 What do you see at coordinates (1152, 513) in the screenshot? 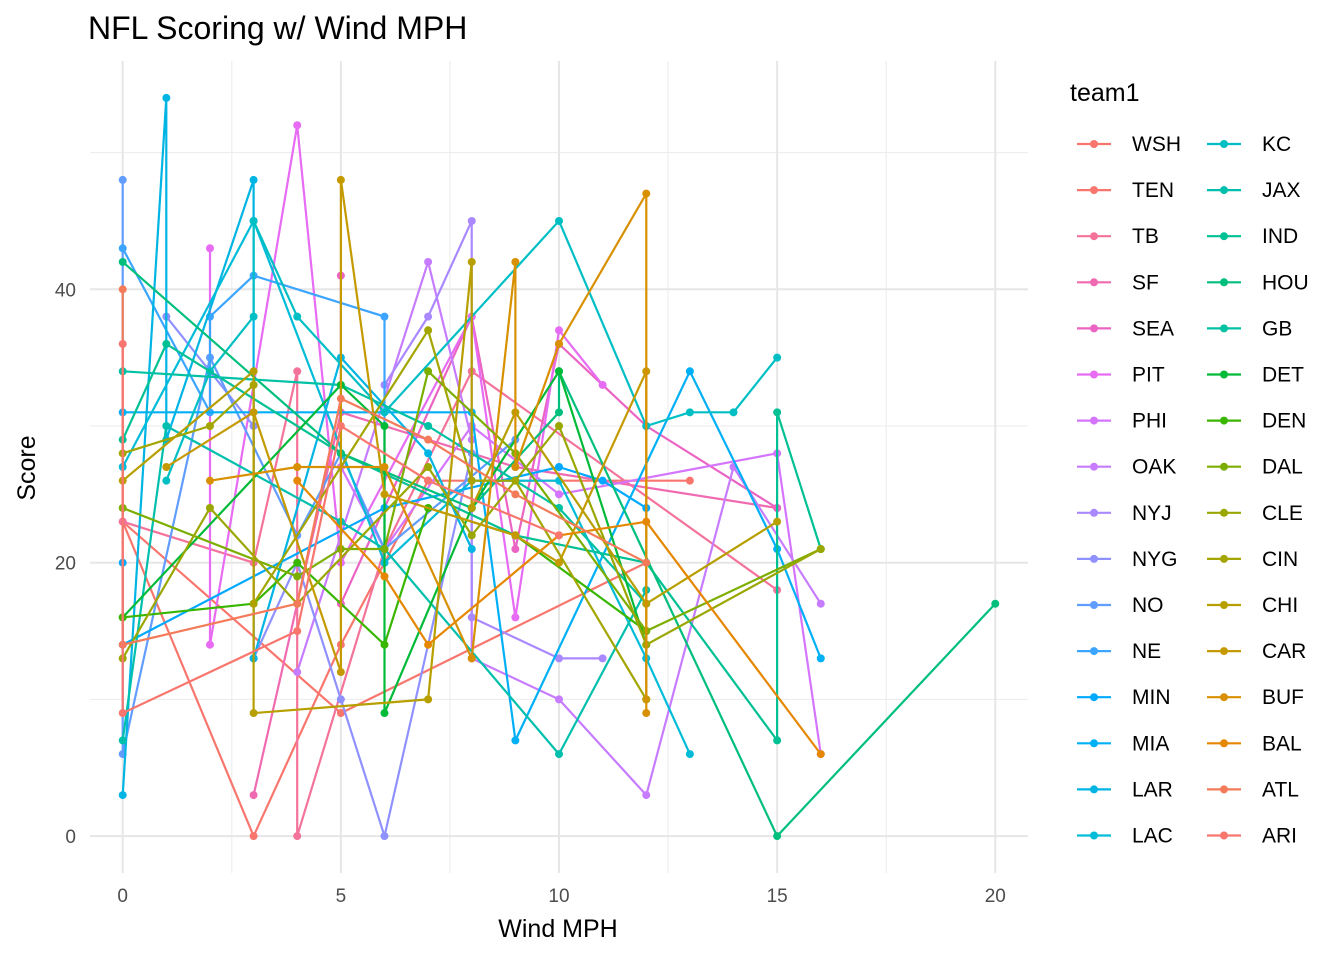
I see `legend-label: NYJ` at bounding box center [1152, 513].